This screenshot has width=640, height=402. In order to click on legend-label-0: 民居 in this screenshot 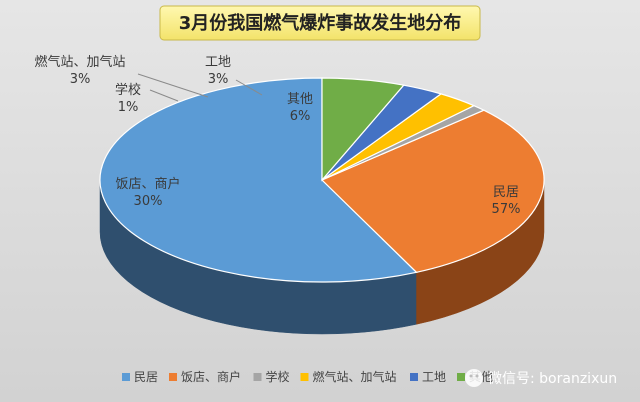, I will do `click(146, 377)`.